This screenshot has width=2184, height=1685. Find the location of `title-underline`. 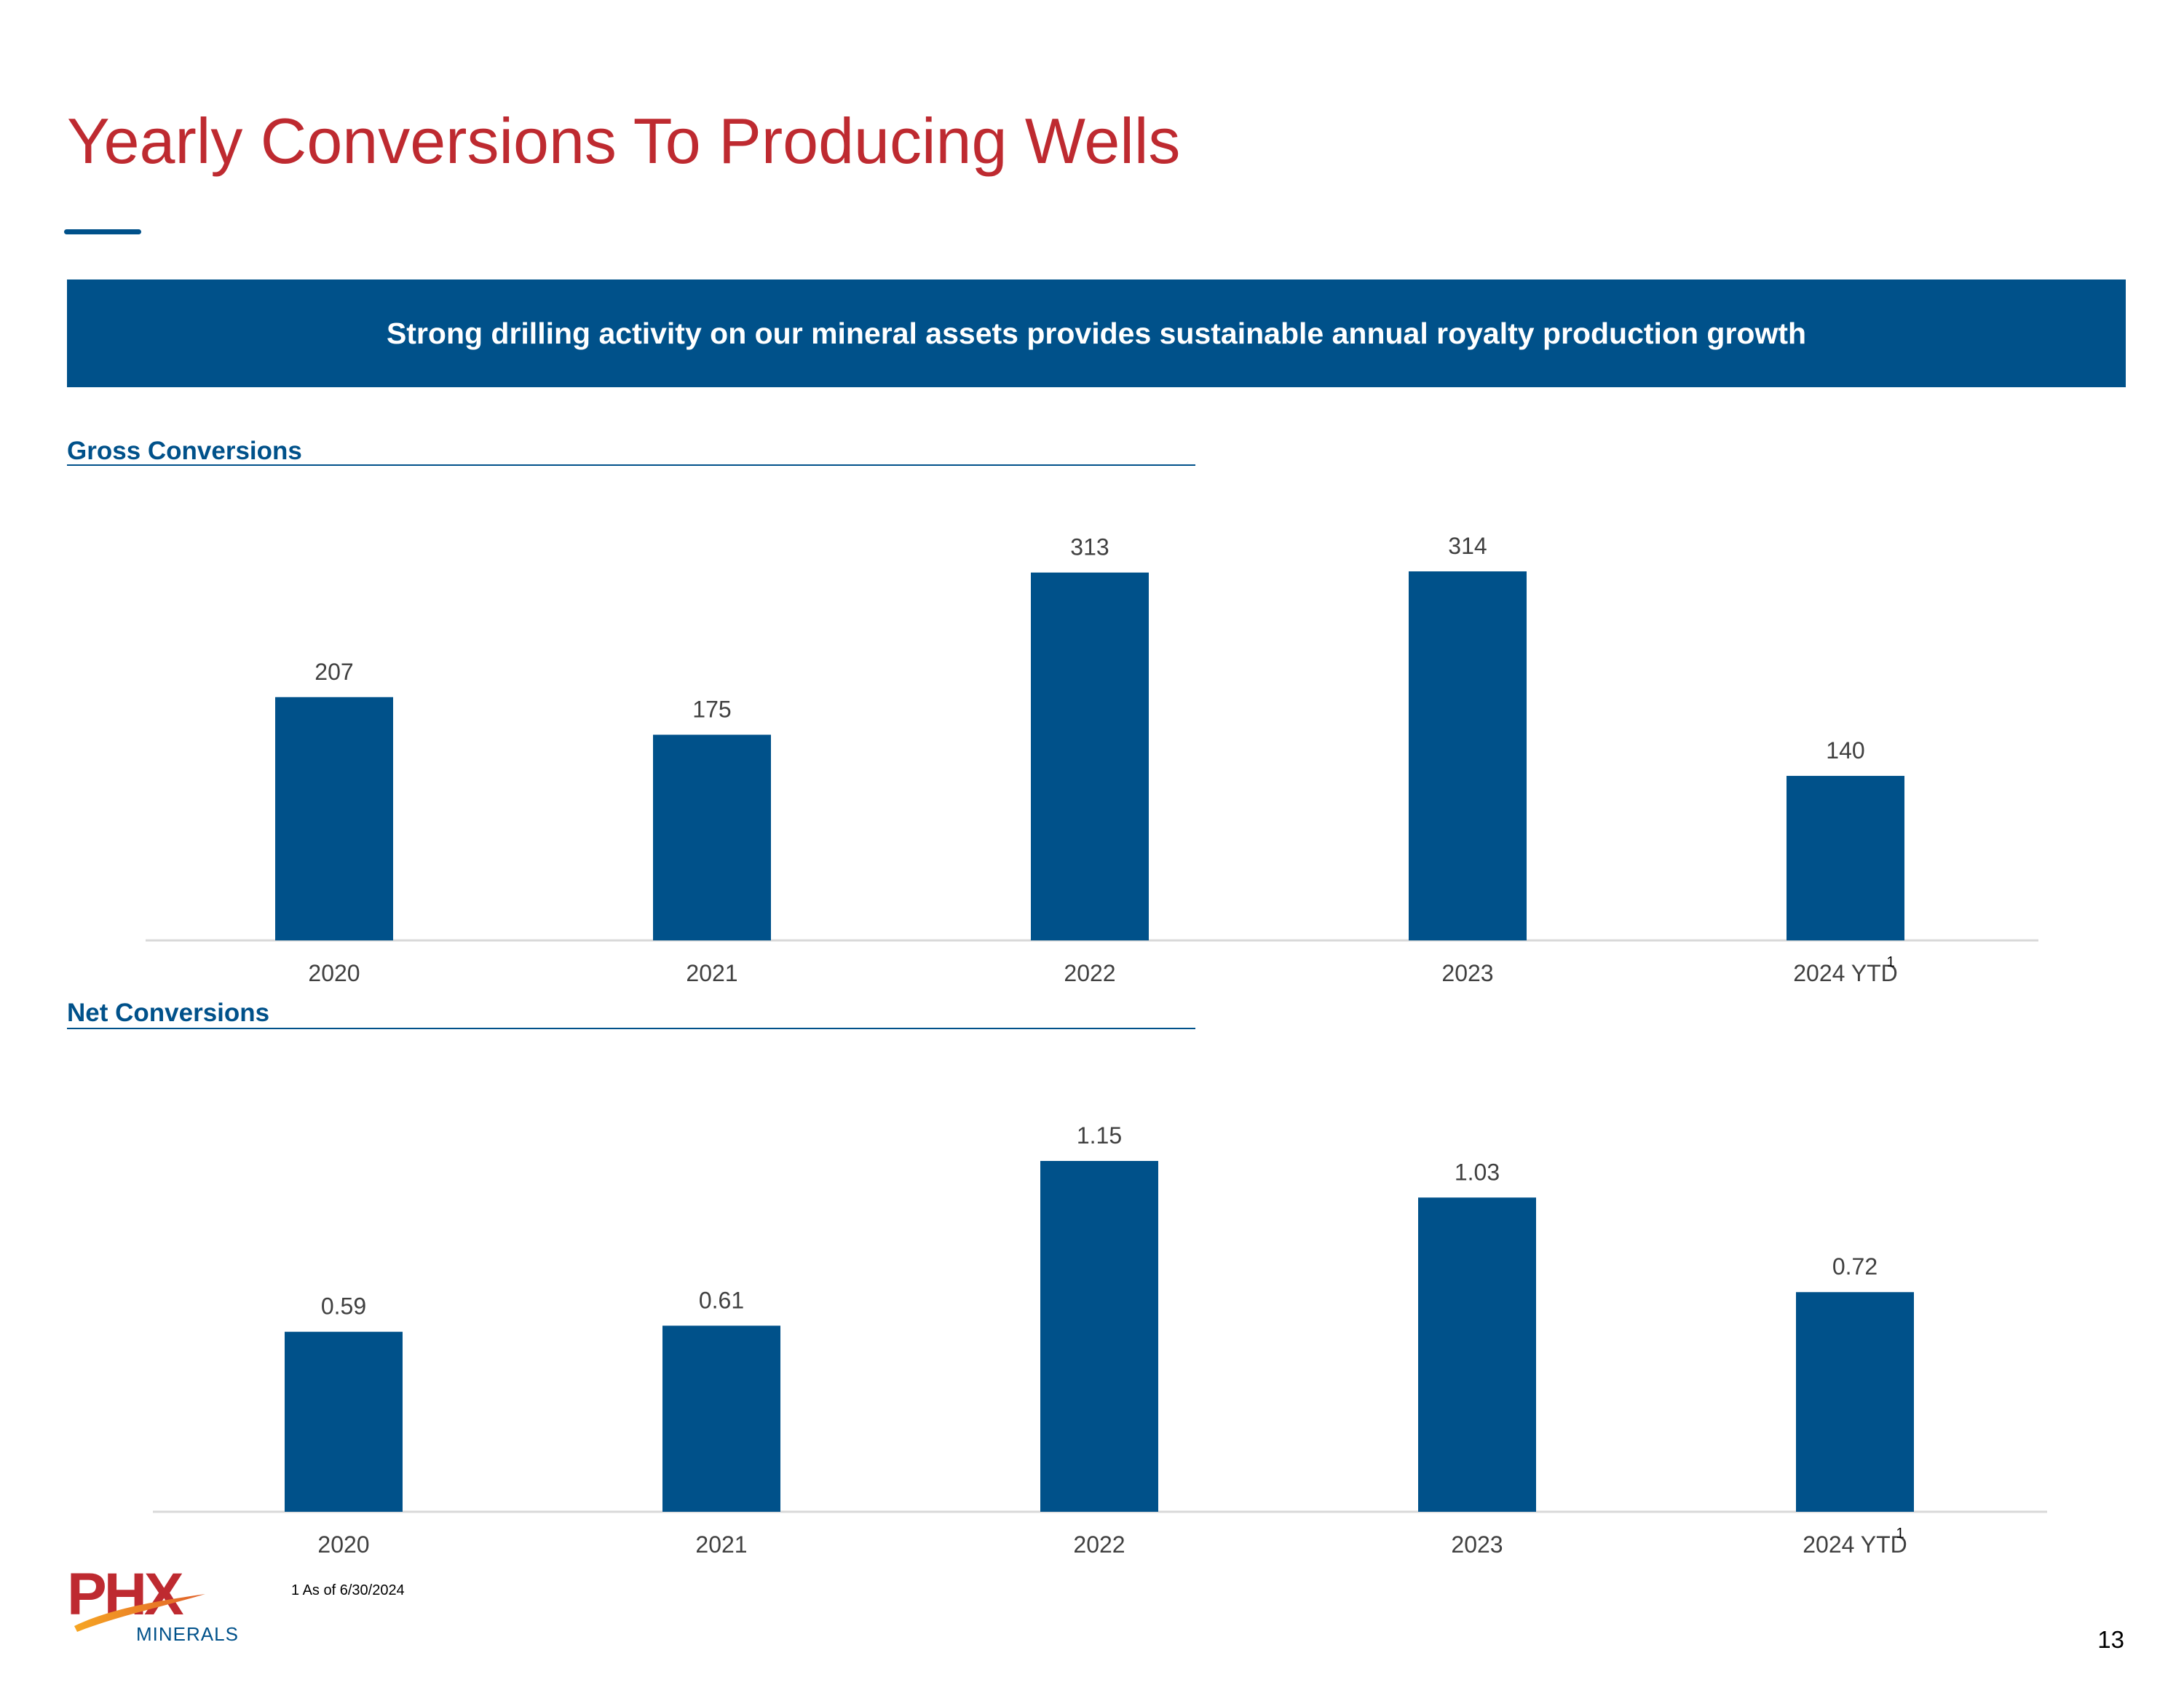

title-underline is located at coordinates (102, 231).